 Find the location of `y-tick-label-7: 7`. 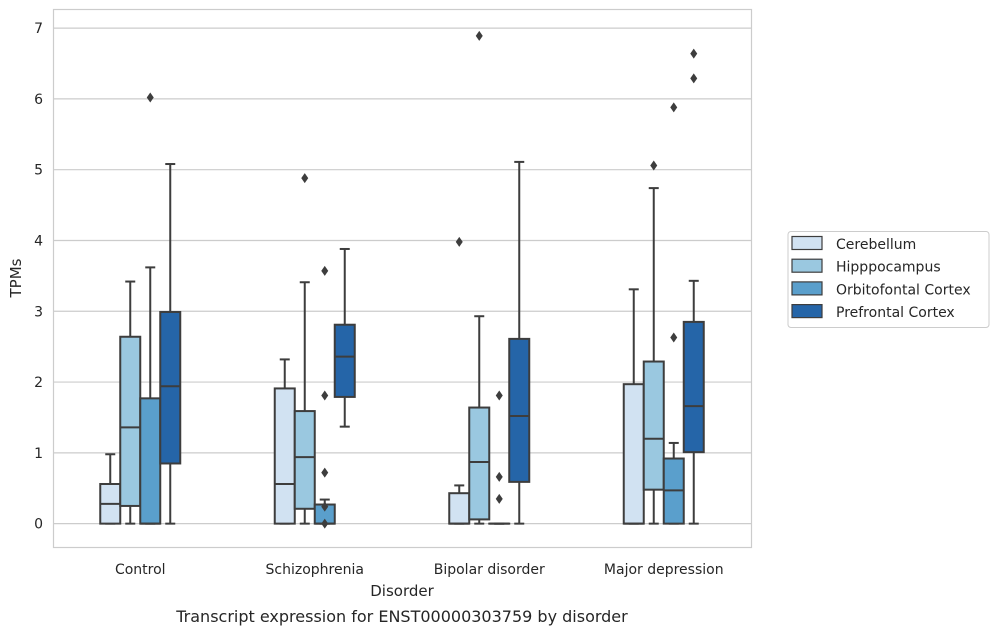

y-tick-label-7: 7 is located at coordinates (38, 29).